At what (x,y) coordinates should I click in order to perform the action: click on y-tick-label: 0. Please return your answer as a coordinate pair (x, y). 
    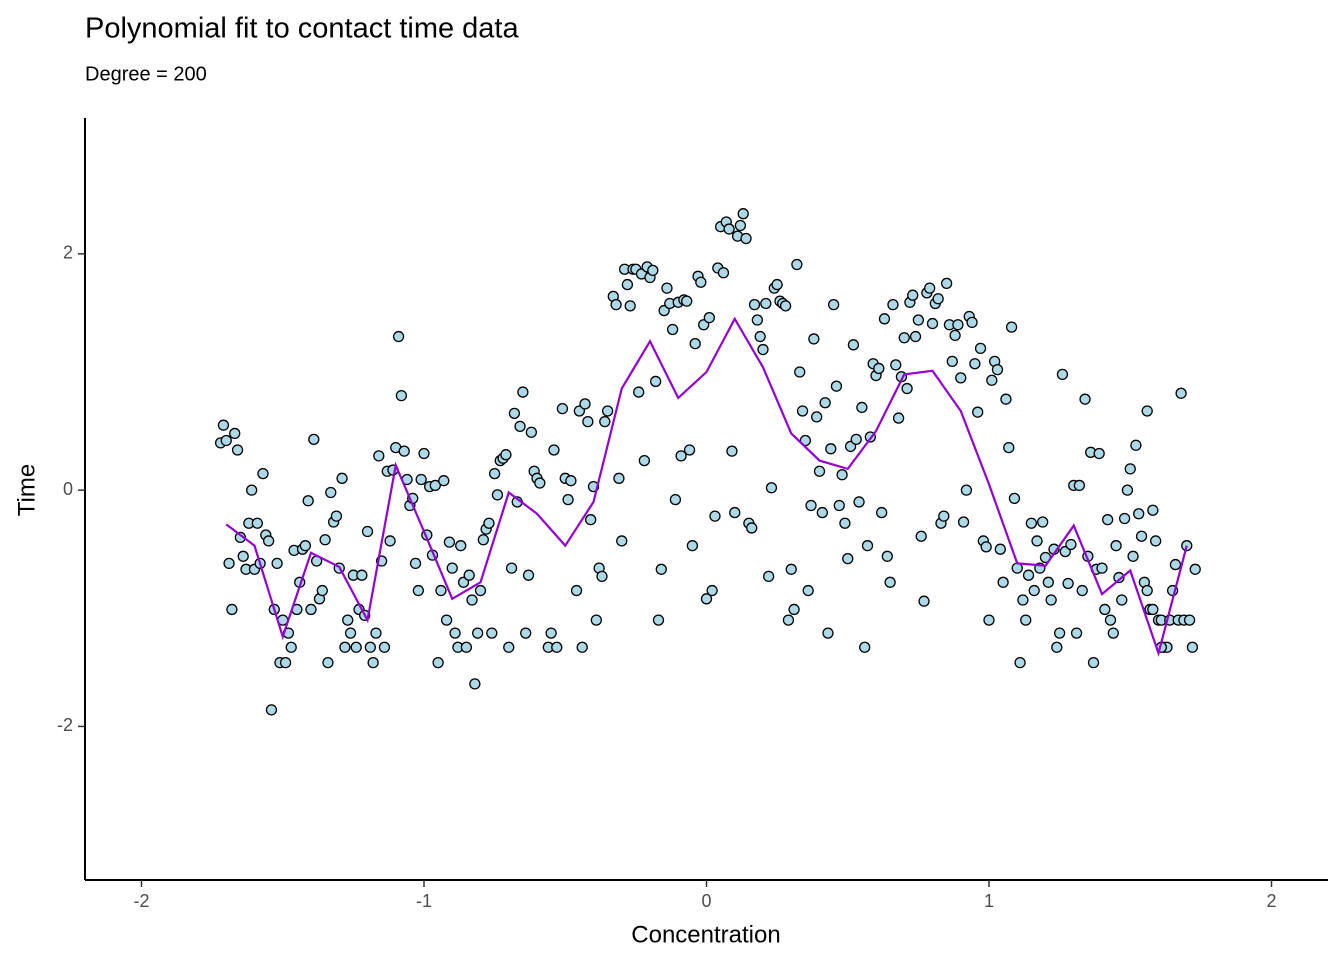
    Looking at the image, I should click on (68, 489).